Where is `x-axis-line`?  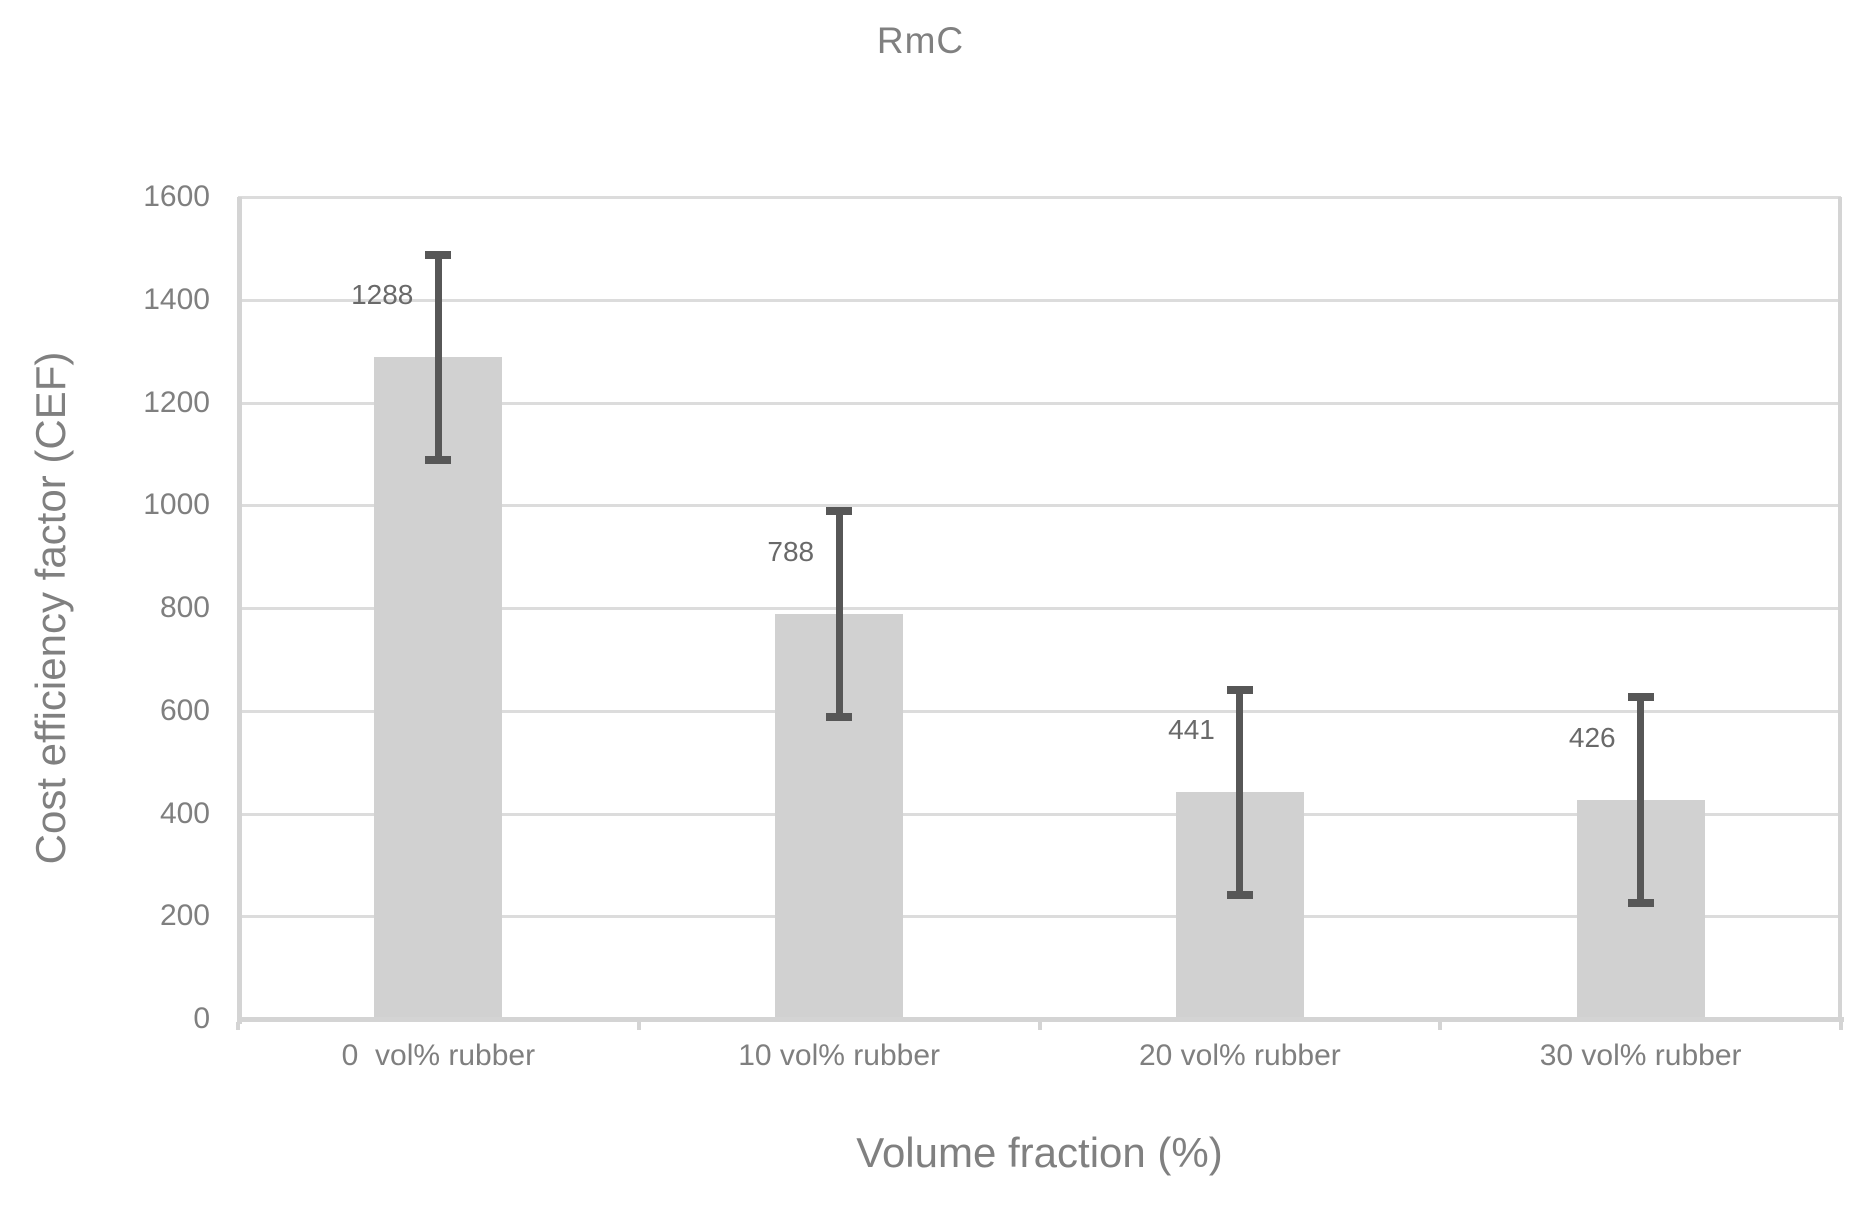
x-axis-line is located at coordinates (1040, 1019).